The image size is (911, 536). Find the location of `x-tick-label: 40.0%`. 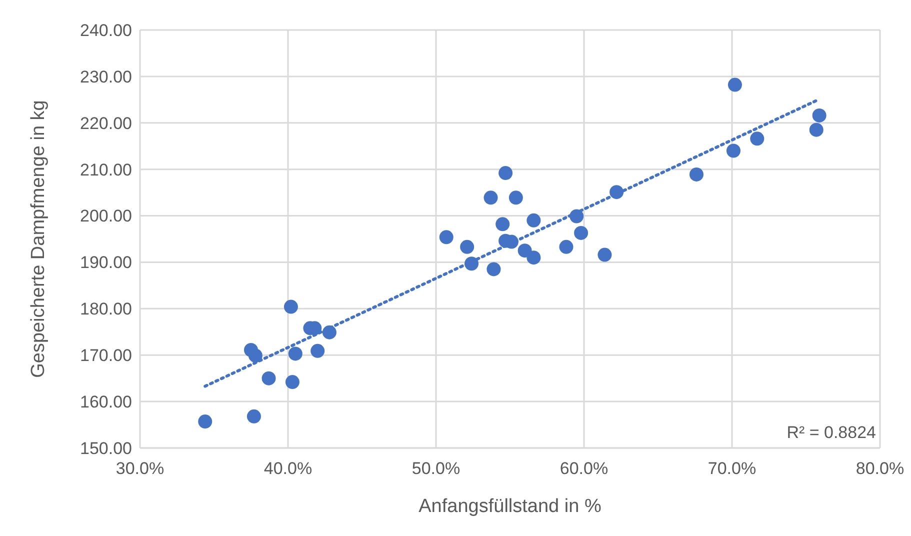

x-tick-label: 40.0% is located at coordinates (288, 468).